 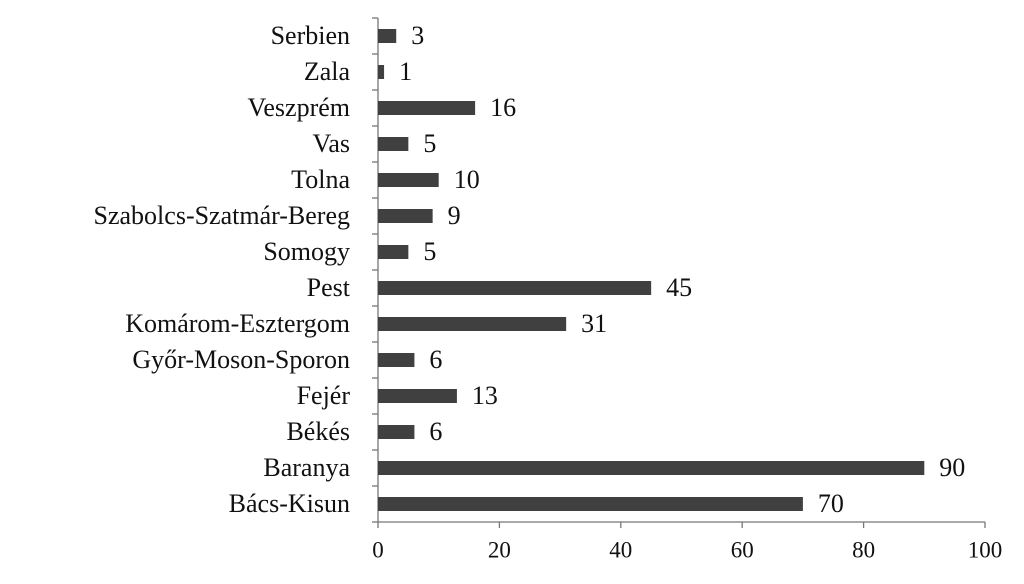 I want to click on y-tick-label: Vas, so click(x=331, y=143).